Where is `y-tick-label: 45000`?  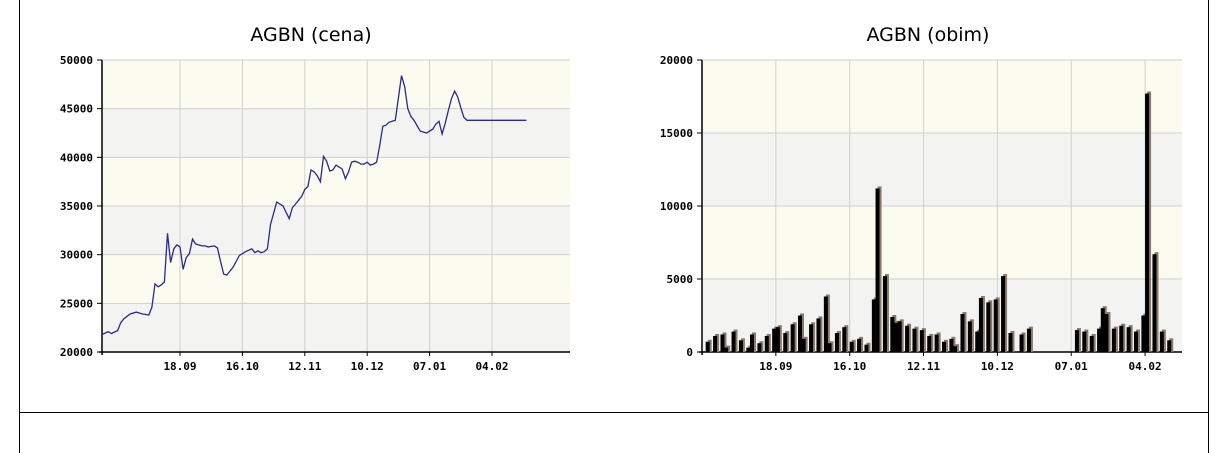 y-tick-label: 45000 is located at coordinates (76, 109).